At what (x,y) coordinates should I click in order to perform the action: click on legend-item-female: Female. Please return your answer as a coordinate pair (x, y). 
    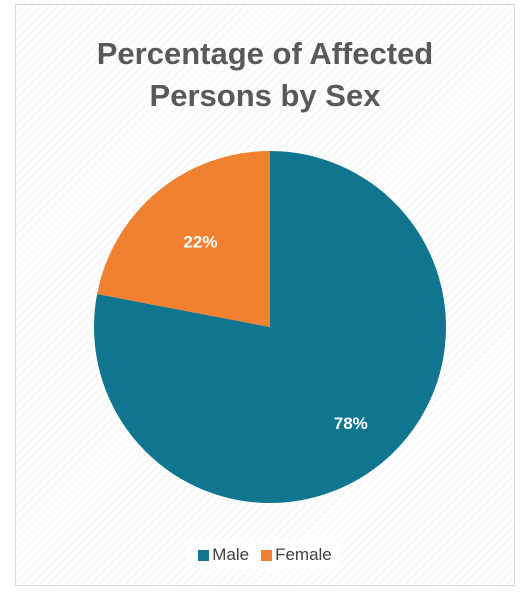
    Looking at the image, I should click on (296, 555).